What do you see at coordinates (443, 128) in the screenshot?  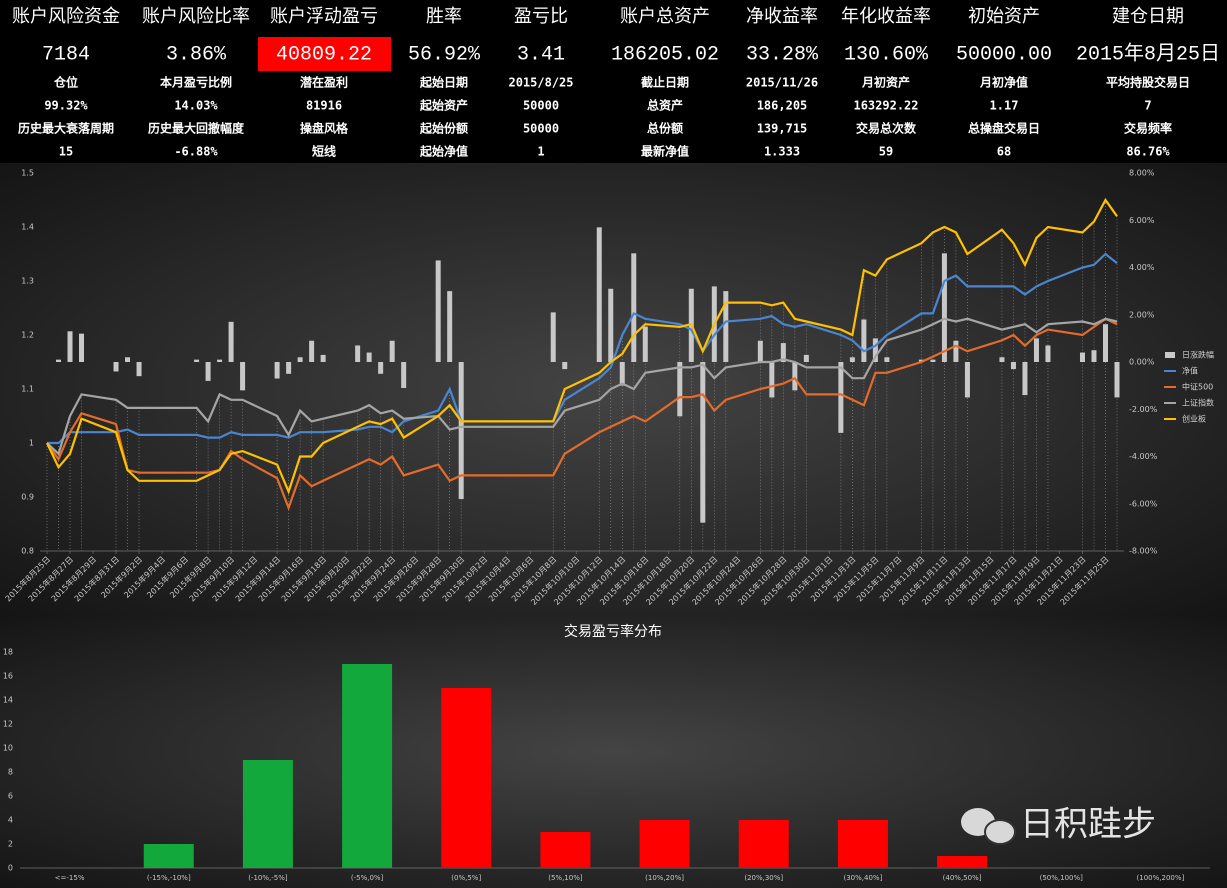 I see `header-cell: 起始份额` at bounding box center [443, 128].